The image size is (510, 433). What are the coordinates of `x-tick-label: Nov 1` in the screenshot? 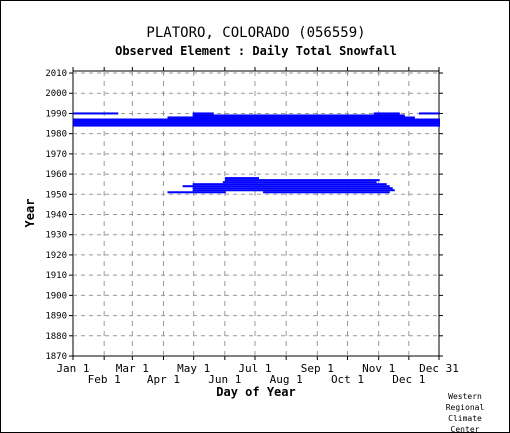 It's located at (378, 368).